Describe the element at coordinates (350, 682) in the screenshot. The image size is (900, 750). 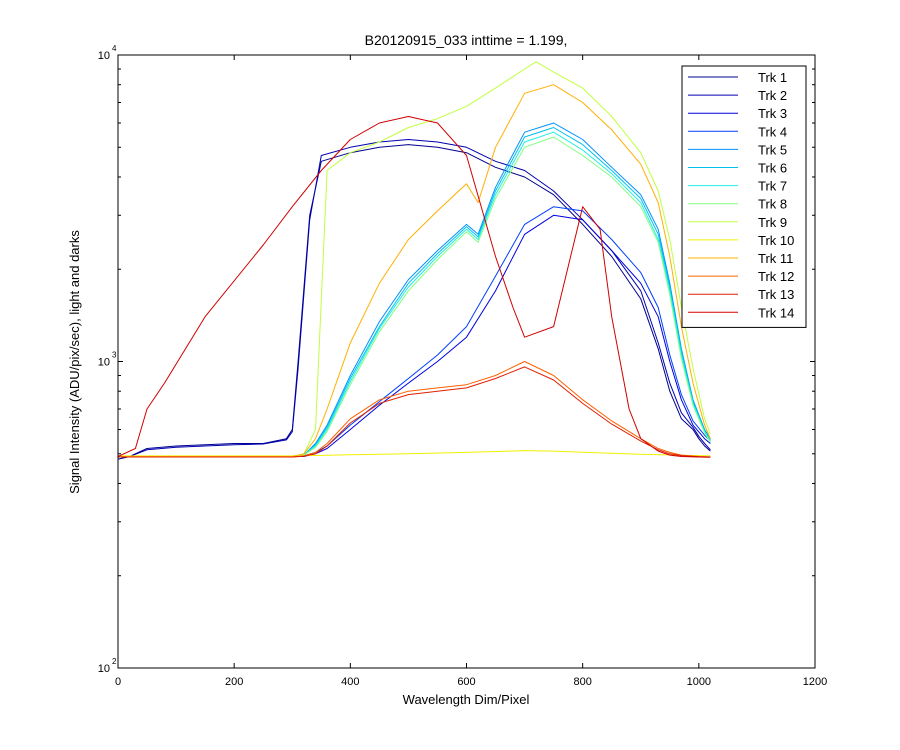
I see `x-tick-label: 400` at that location.